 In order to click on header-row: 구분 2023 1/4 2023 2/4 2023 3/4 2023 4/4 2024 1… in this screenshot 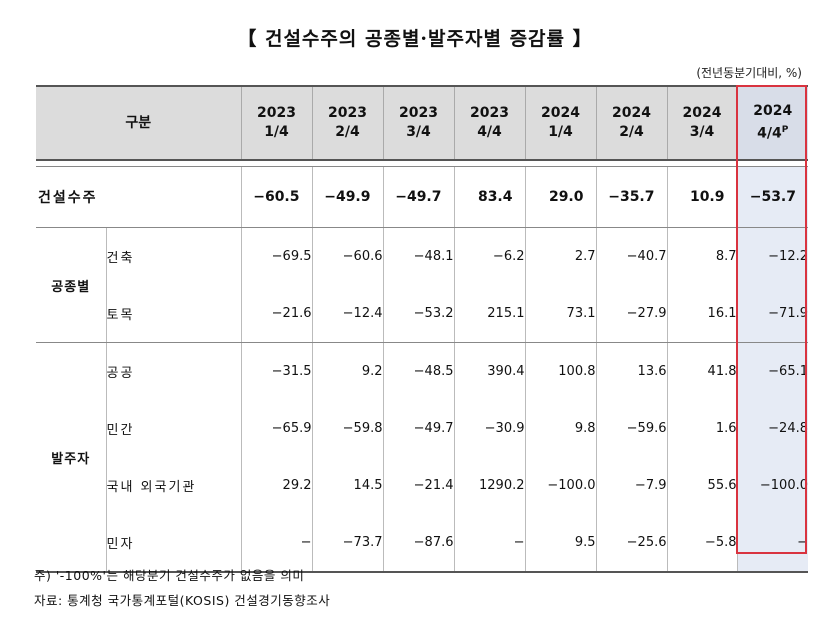, I will do `click(422, 123)`.